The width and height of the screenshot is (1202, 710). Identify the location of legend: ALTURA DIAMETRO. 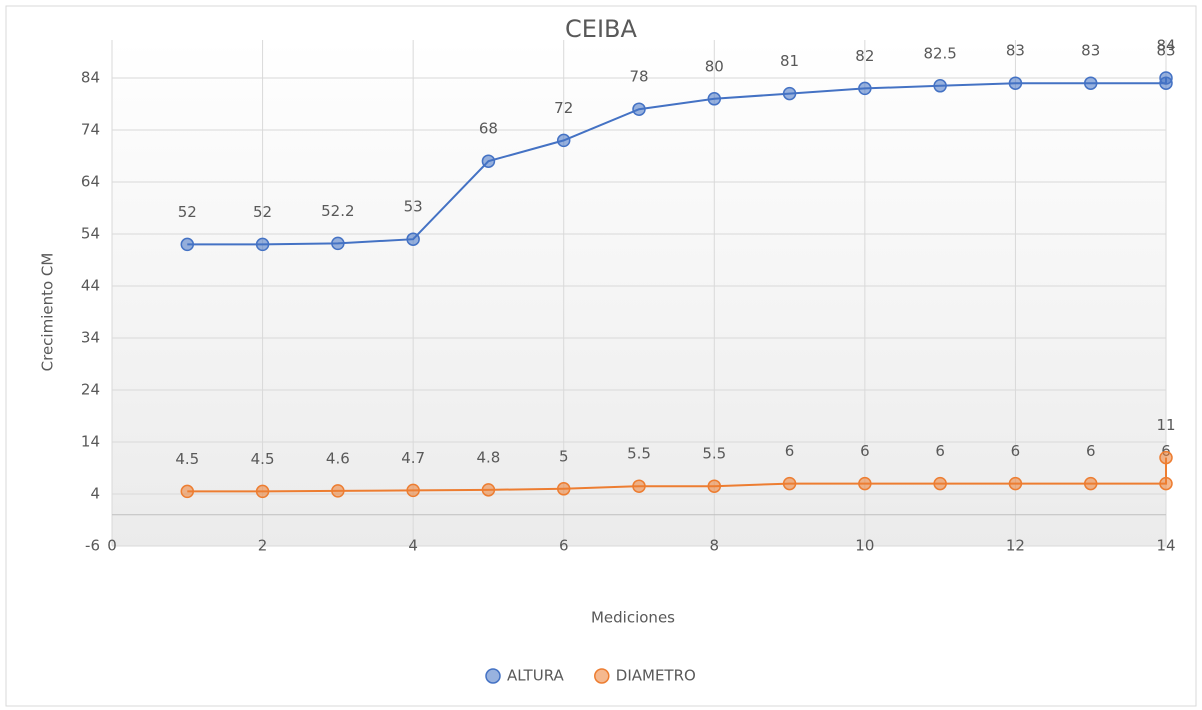
(590, 676).